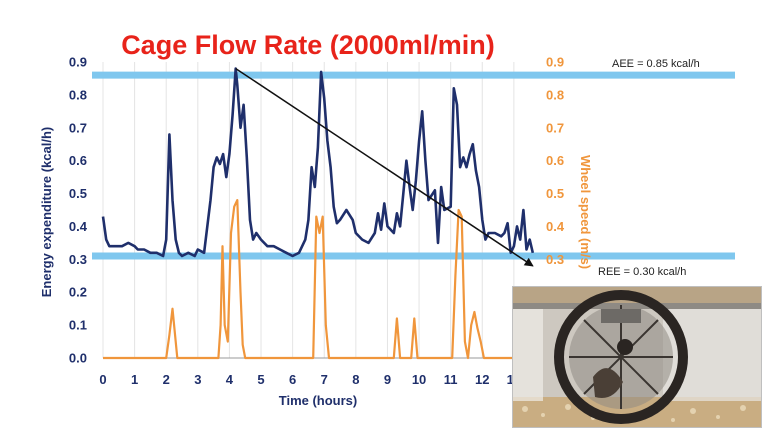 The width and height of the screenshot is (768, 430). What do you see at coordinates (102, 379) in the screenshot?
I see `x-tick-label: 0` at bounding box center [102, 379].